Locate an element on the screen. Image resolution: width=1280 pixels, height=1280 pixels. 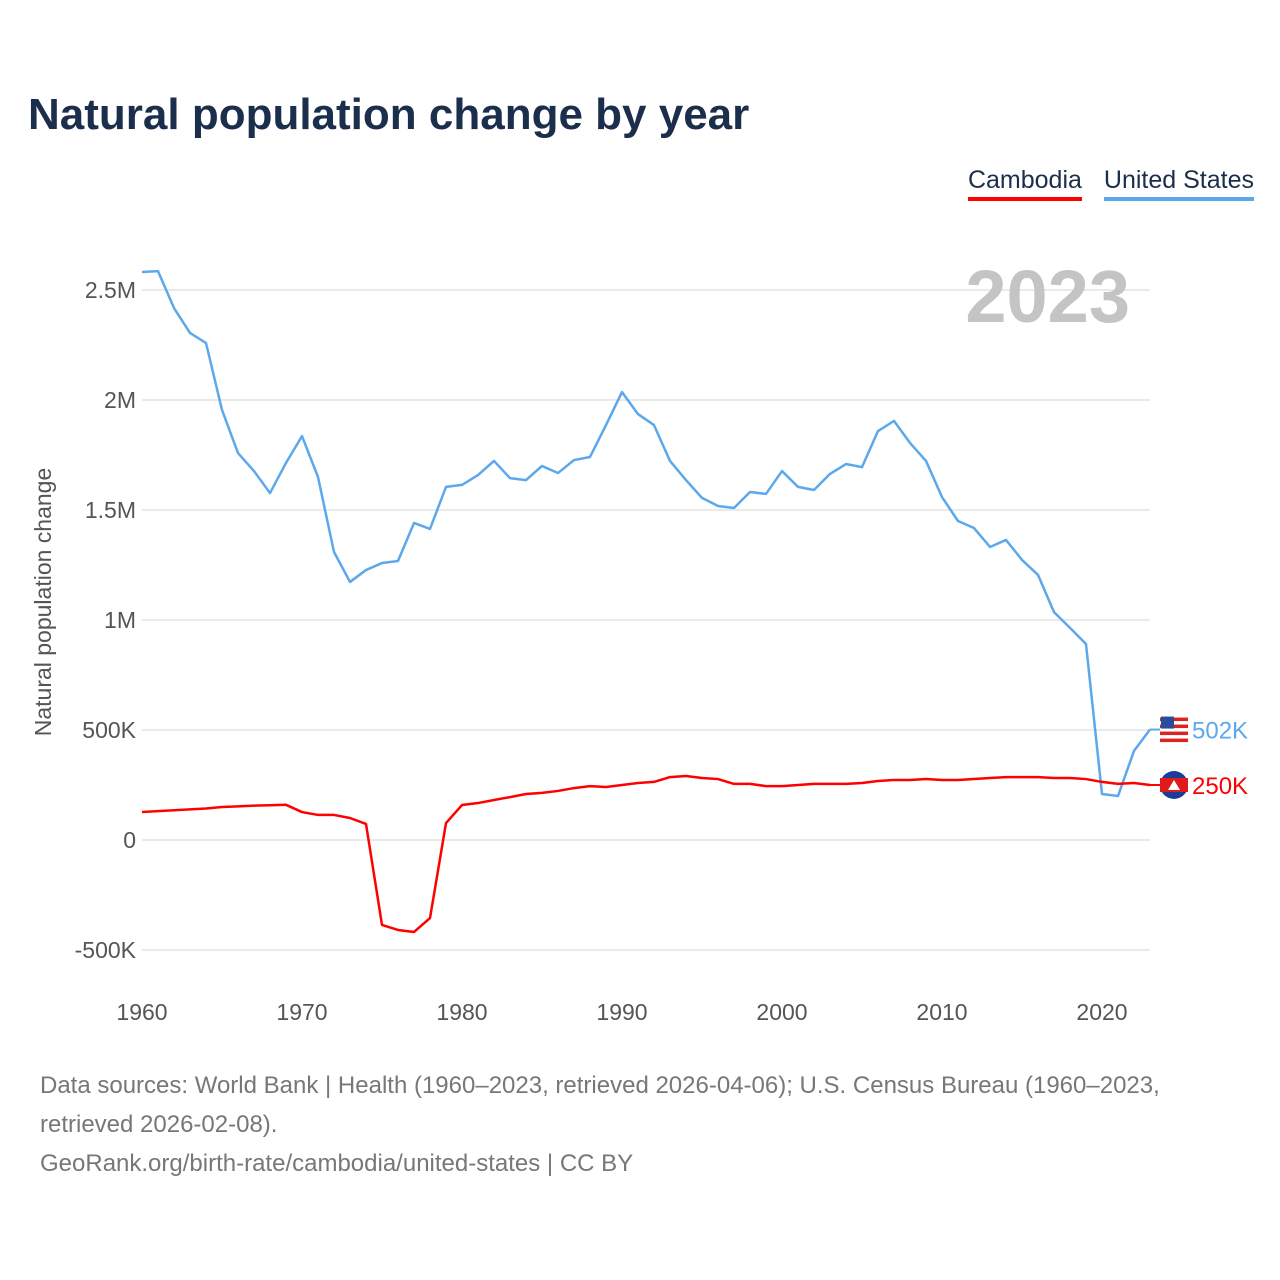
end-value-label: 502K is located at coordinates (1220, 731).